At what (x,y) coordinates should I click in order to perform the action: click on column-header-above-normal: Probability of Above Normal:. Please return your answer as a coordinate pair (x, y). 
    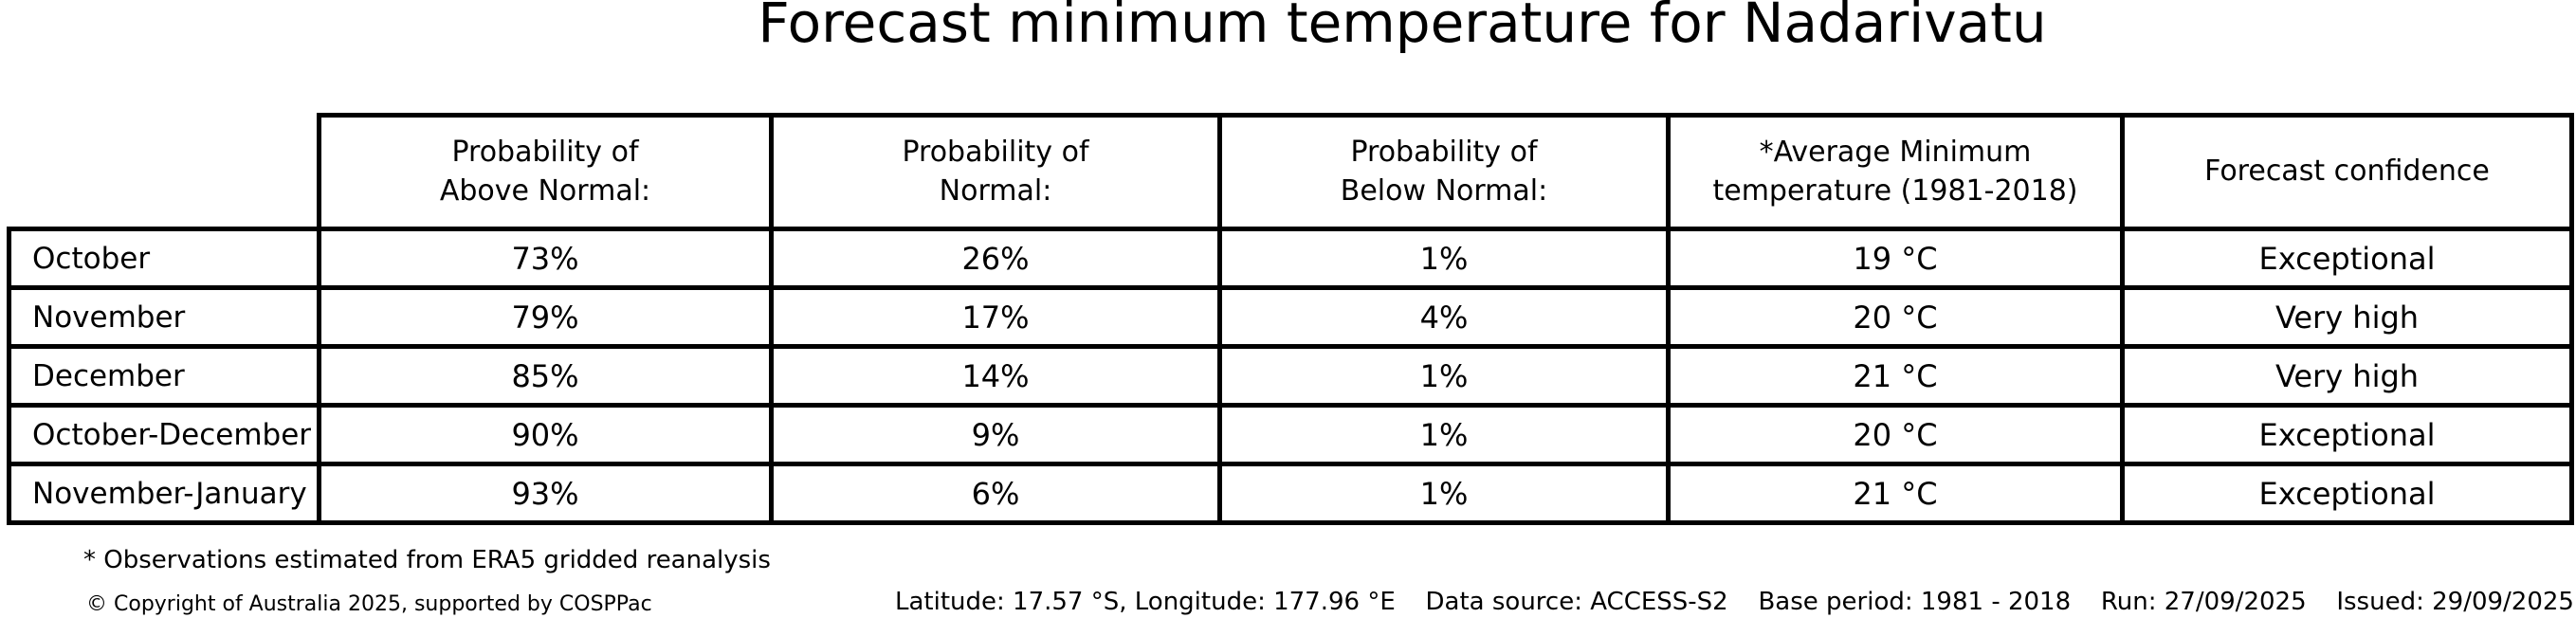
    Looking at the image, I should click on (545, 172).